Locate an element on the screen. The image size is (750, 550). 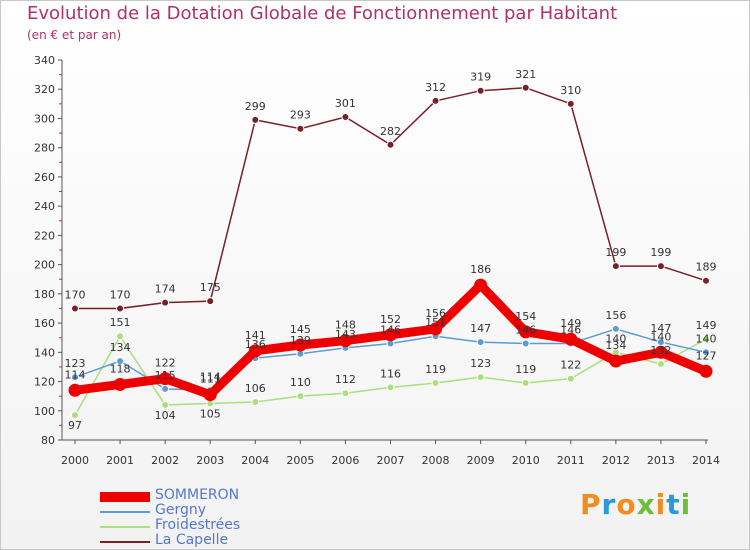
data-label: 310 is located at coordinates (570, 90).